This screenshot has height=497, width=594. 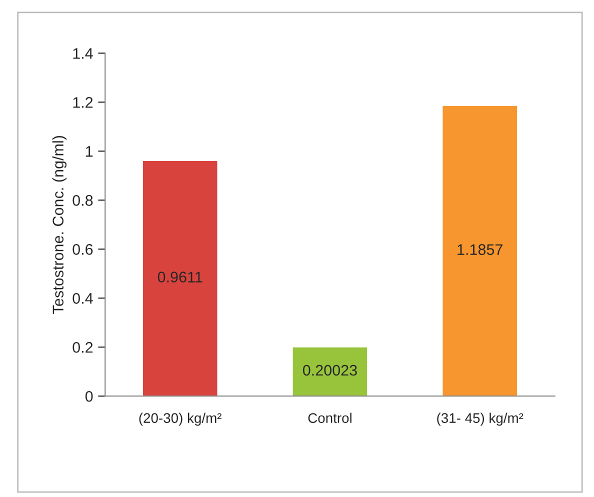 What do you see at coordinates (480, 419) in the screenshot?
I see `x-tick-label: (31- 45) kg/m²` at bounding box center [480, 419].